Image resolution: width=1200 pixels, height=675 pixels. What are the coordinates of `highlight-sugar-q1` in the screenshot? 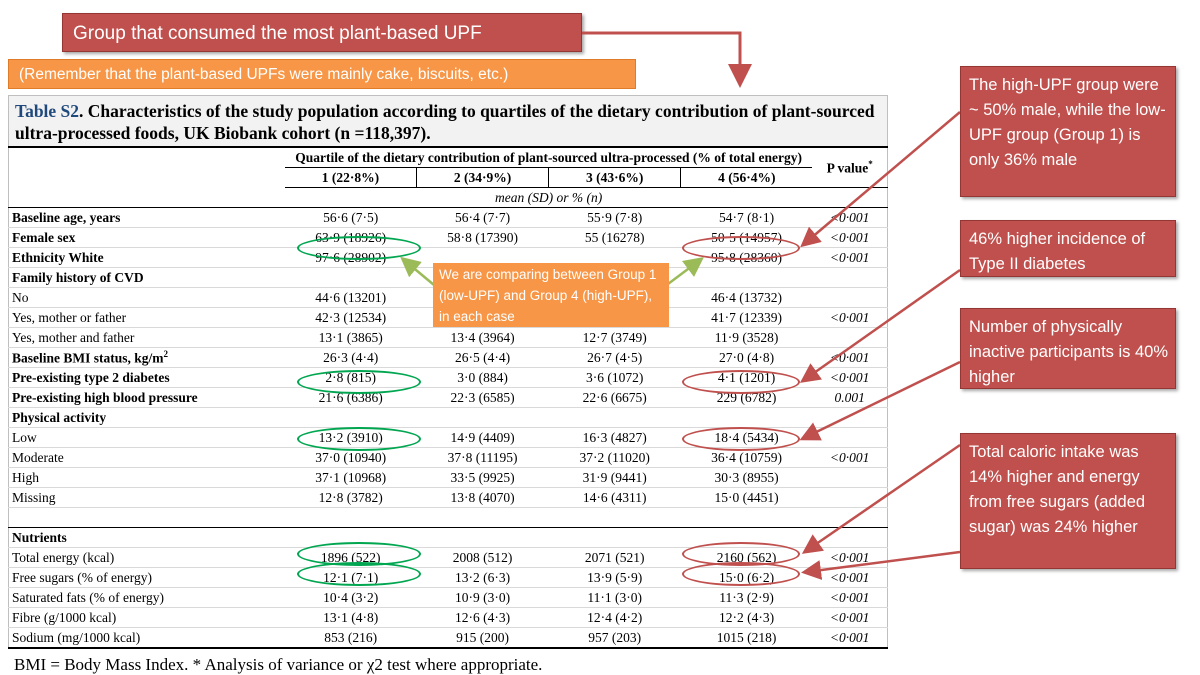 It's located at (359, 574).